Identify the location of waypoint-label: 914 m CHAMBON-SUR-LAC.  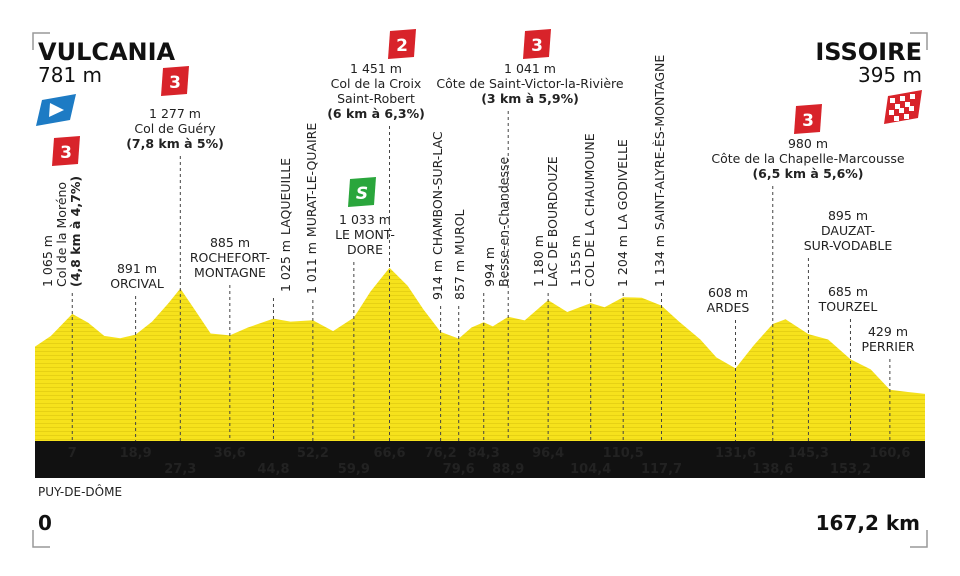
(437, 215).